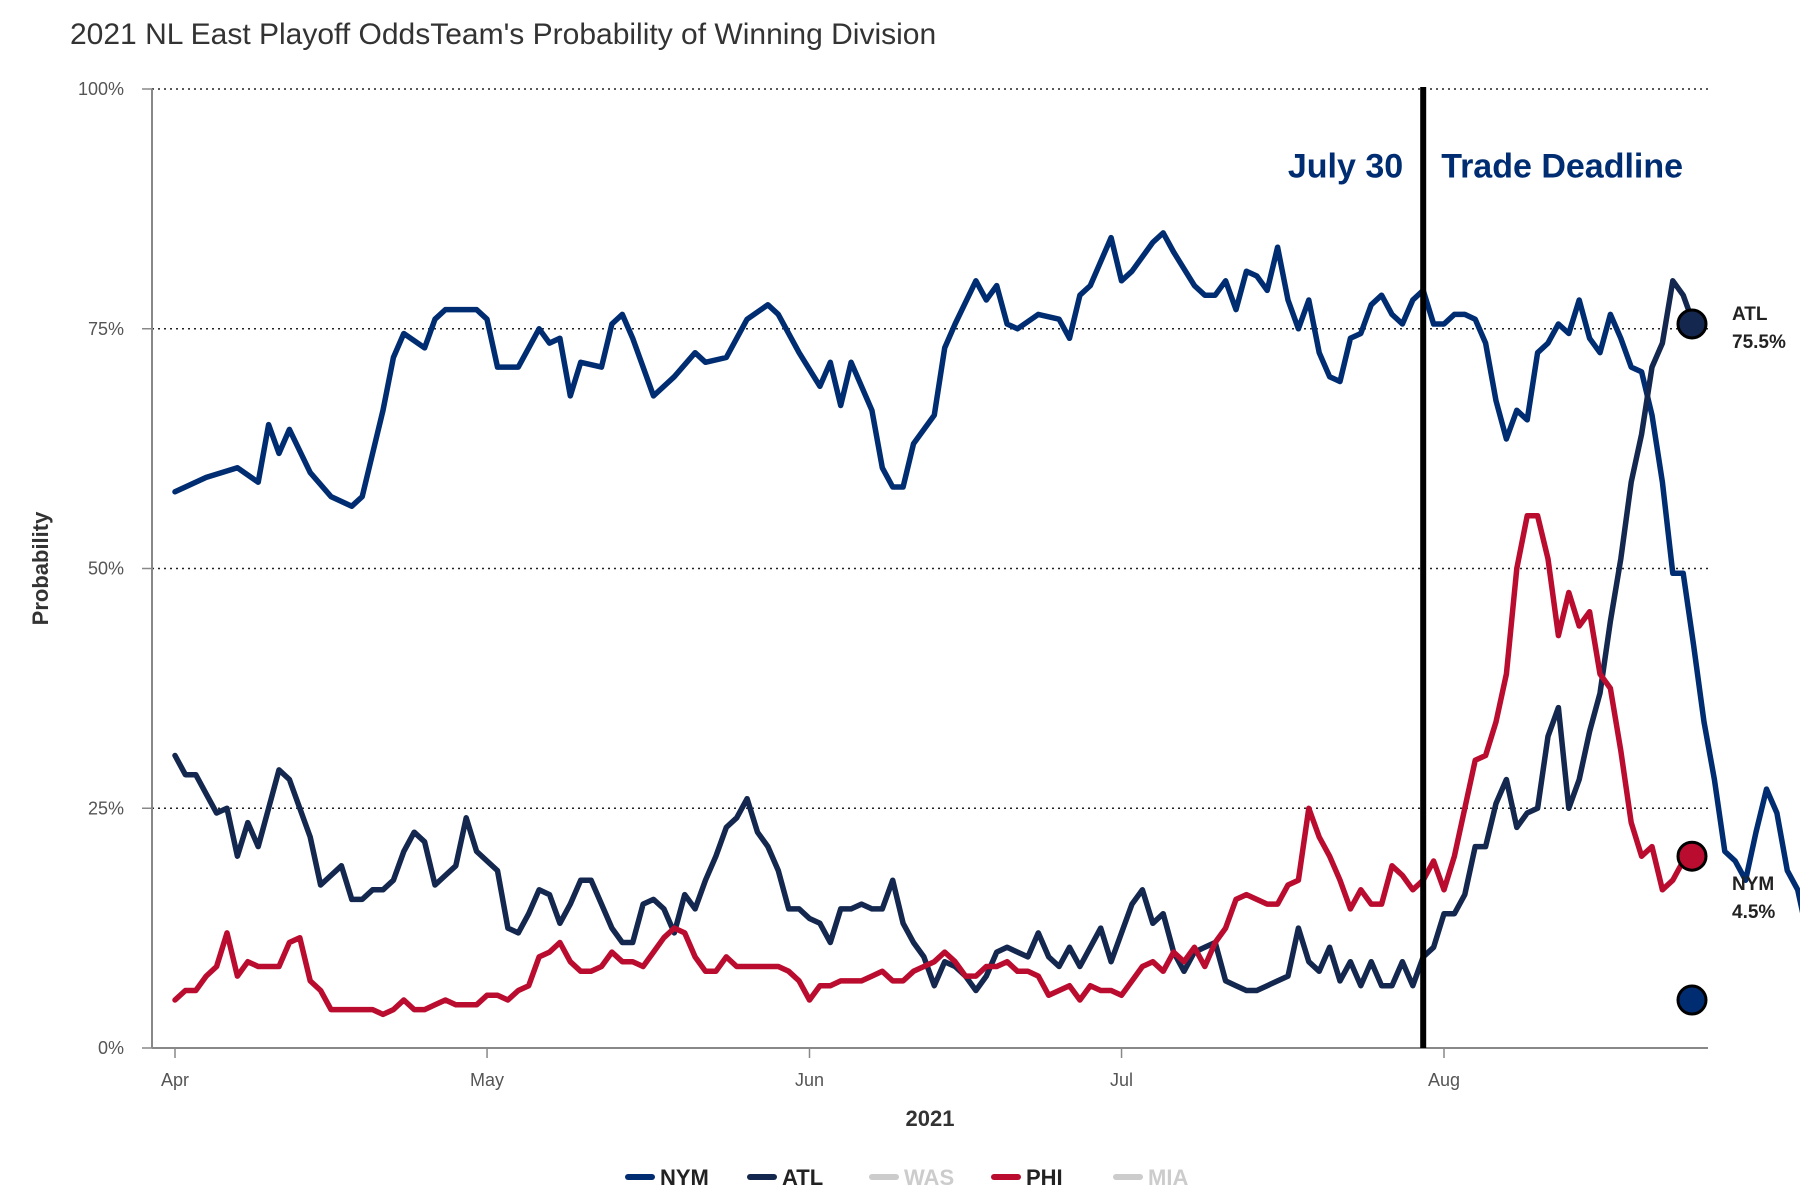 The image size is (1800, 1200). Describe the element at coordinates (40, 568) in the screenshot. I see `y-axis-title: Probability` at that location.